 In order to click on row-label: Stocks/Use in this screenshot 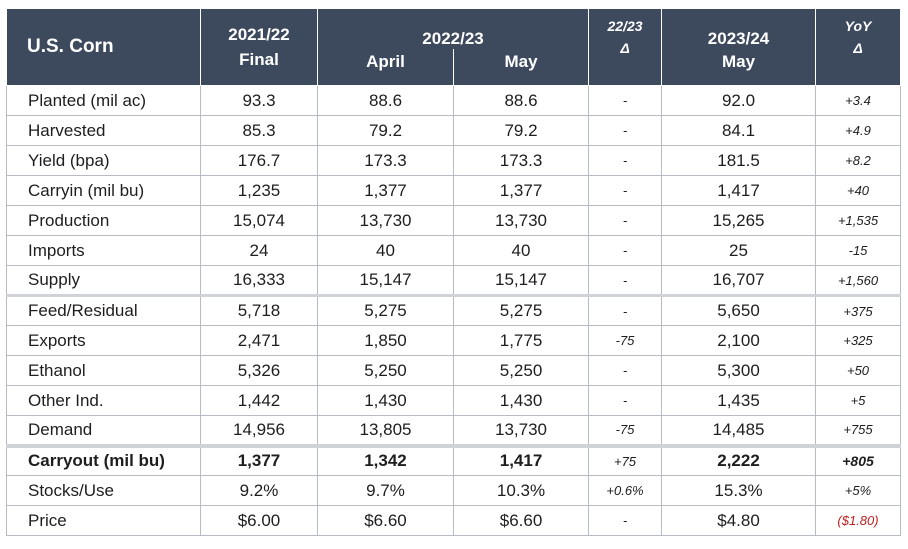, I will do `click(103, 490)`.